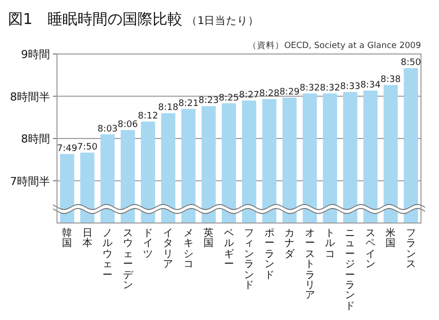 The image size is (439, 320). Describe the element at coordinates (67, 149) in the screenshot. I see `data-label: 7:49` at that location.